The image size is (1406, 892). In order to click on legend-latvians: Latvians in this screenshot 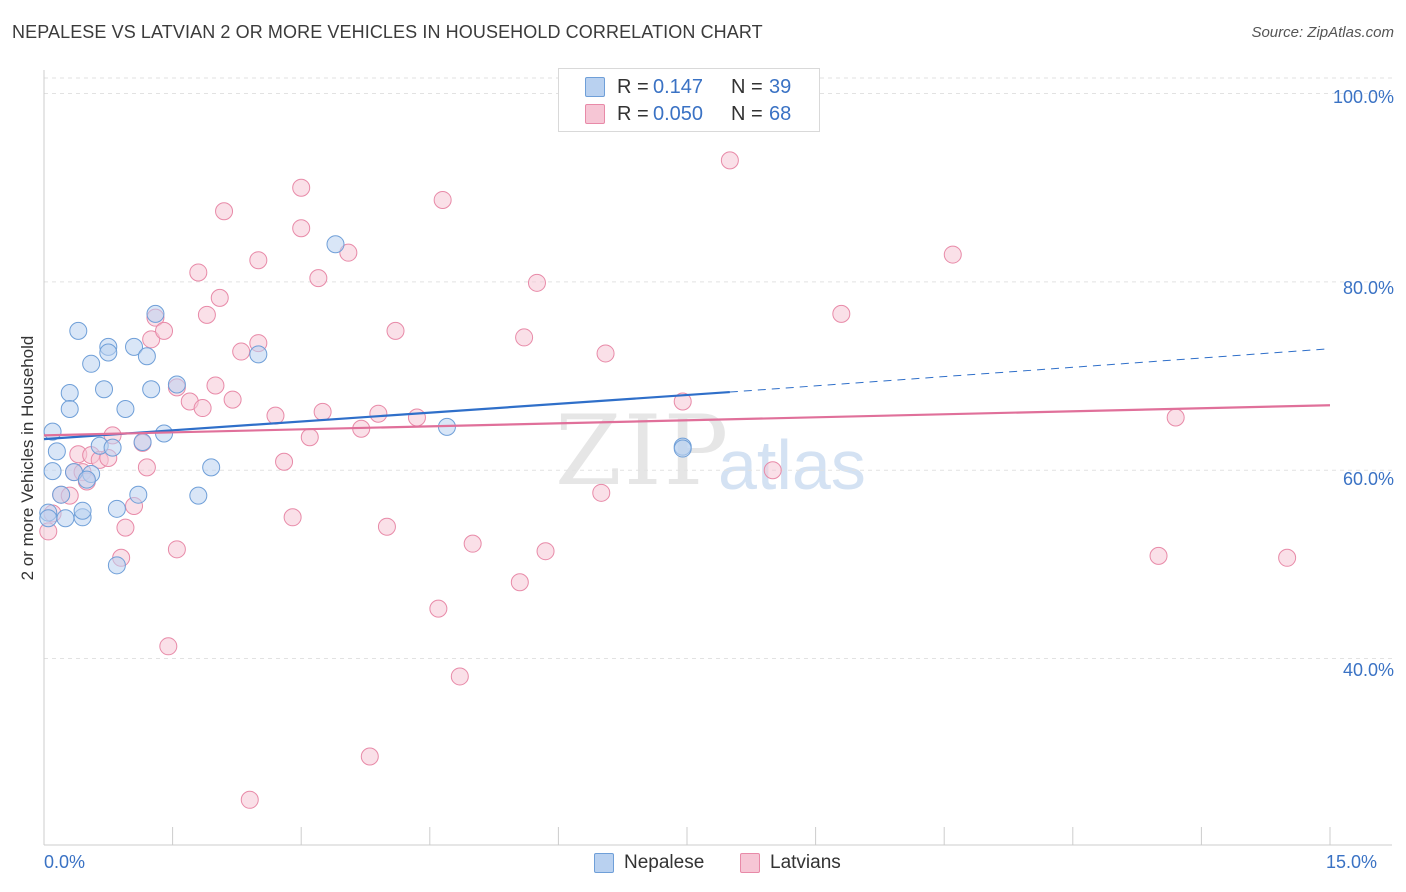, I will do `click(790, 863)`.